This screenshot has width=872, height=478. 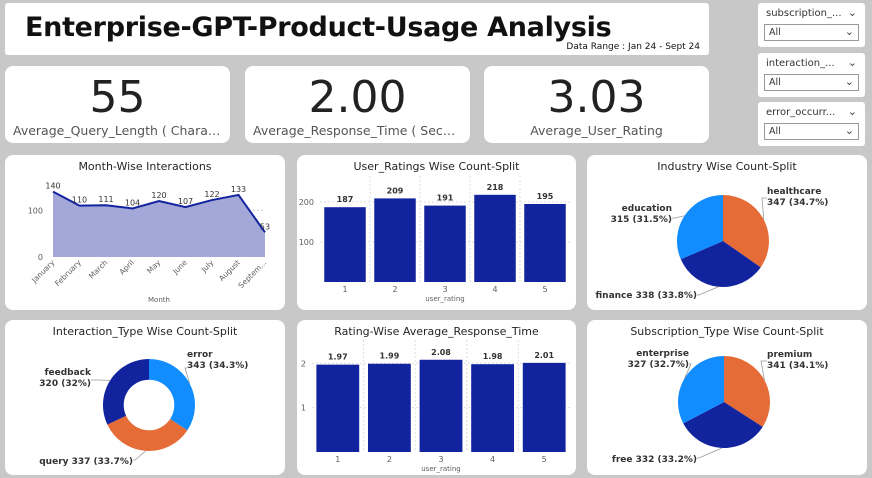 What do you see at coordinates (68, 273) in the screenshot?
I see `x-tick-label: February` at bounding box center [68, 273].